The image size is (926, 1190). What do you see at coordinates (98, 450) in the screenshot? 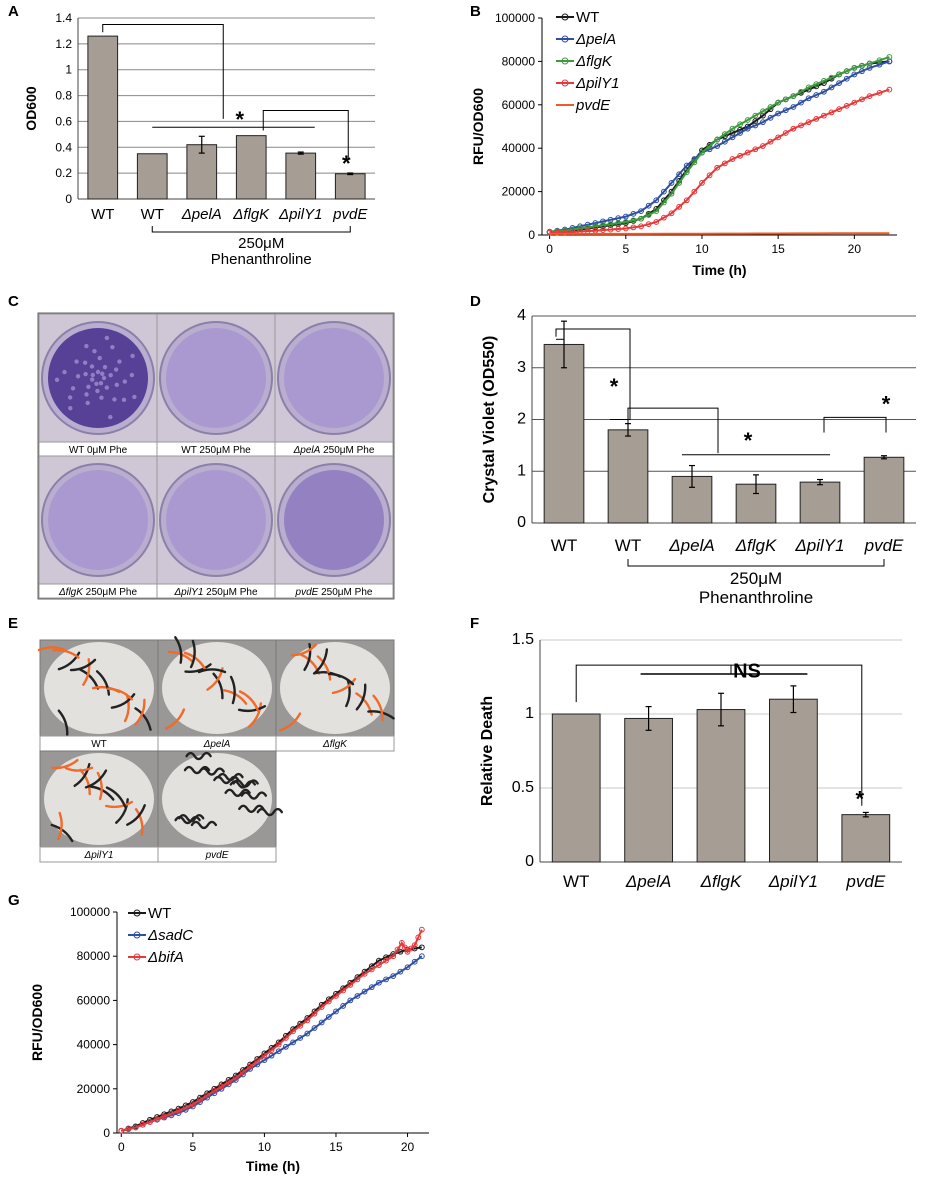
I see `plate-caption: WT 0μM Phe` at bounding box center [98, 450].